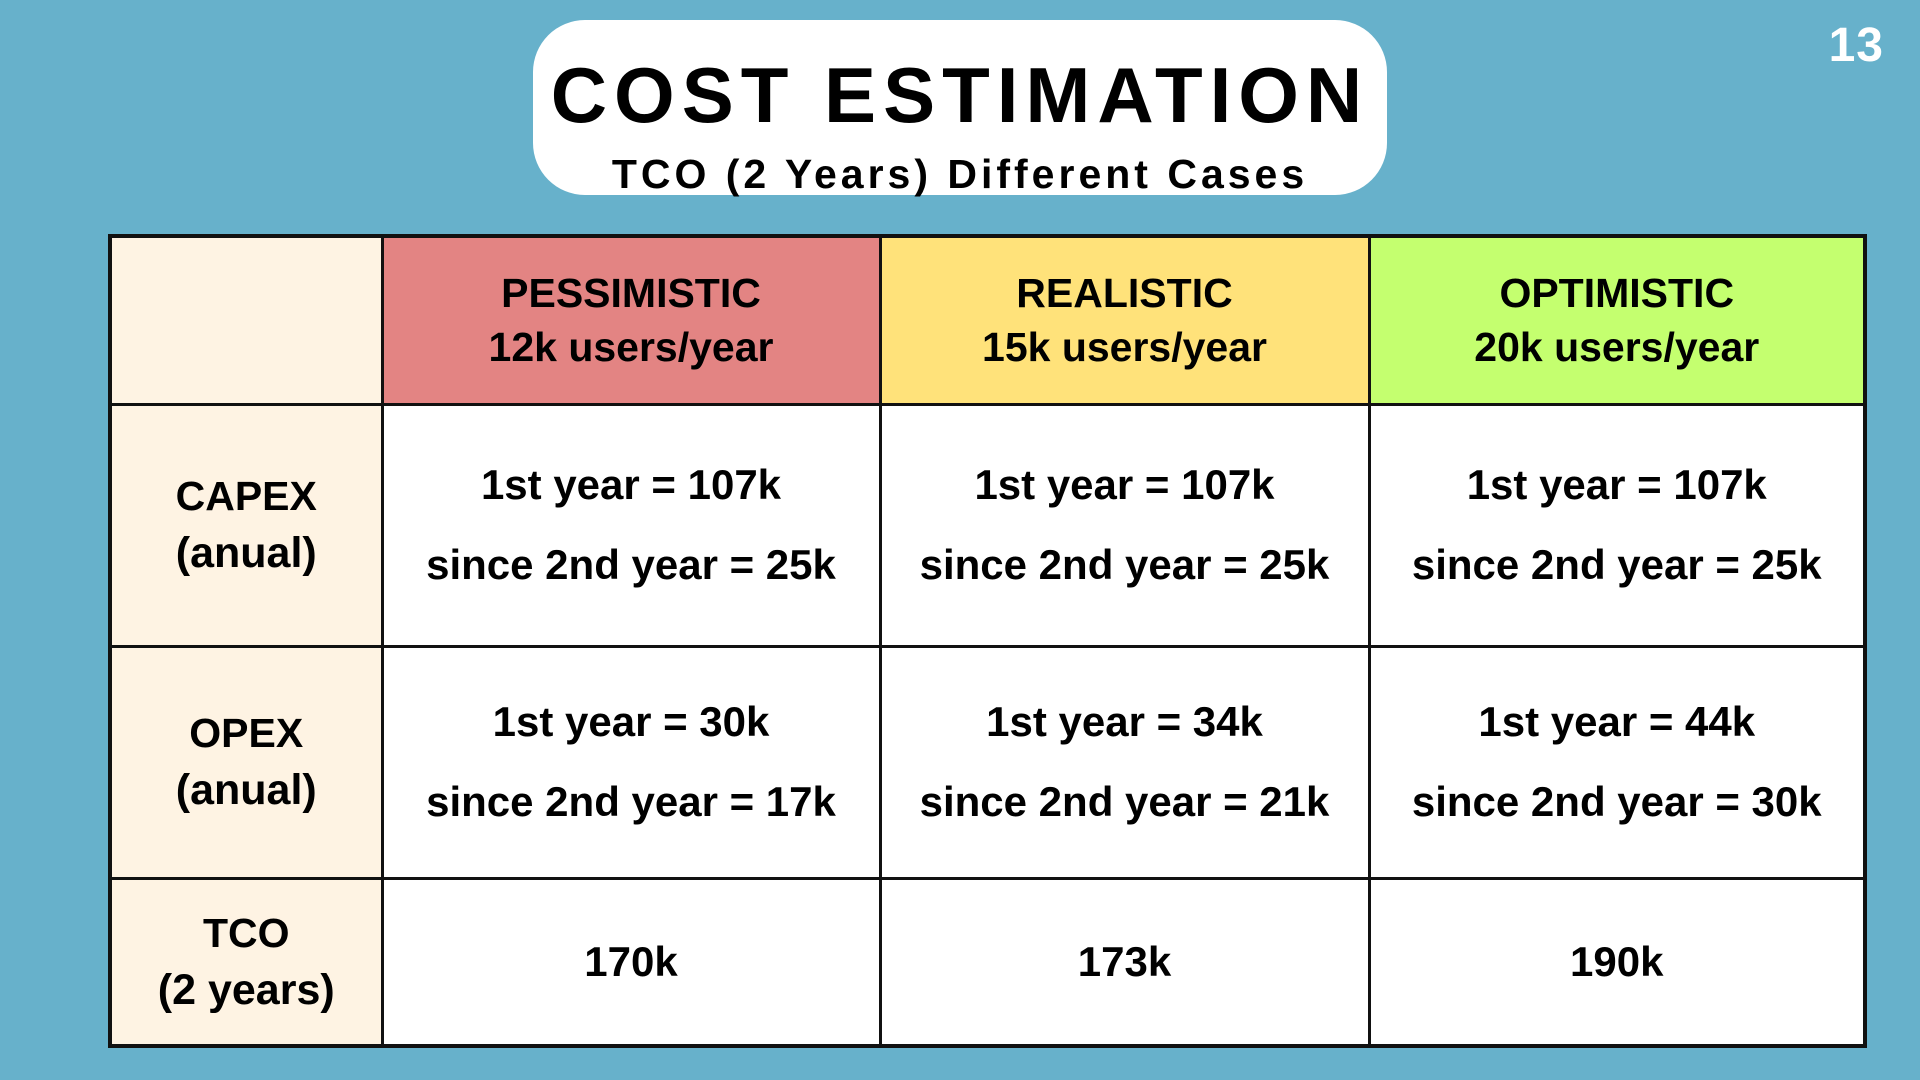  Describe the element at coordinates (246, 496) in the screenshot. I see `row-label-name: CAPEX` at that location.